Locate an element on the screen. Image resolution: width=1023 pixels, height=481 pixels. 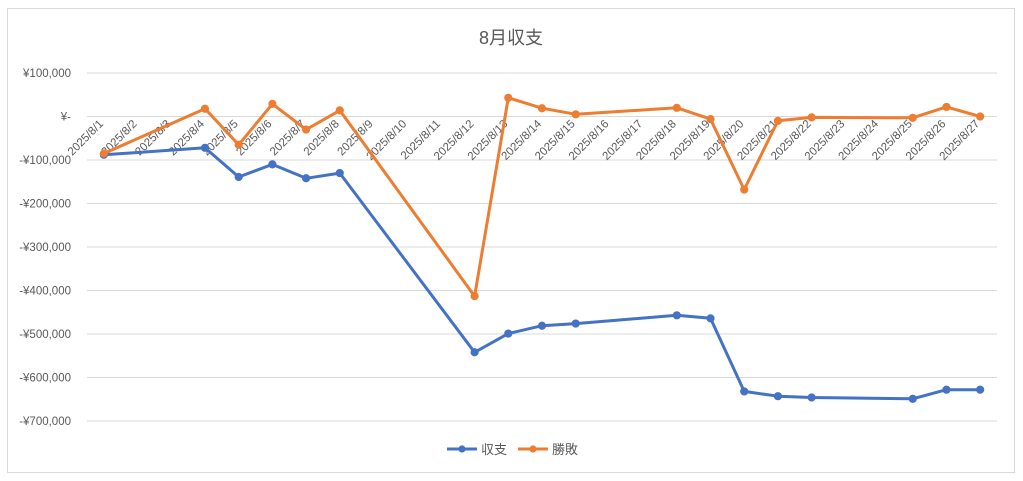
y-tick-label: -¥500,000 is located at coordinates (45, 335).